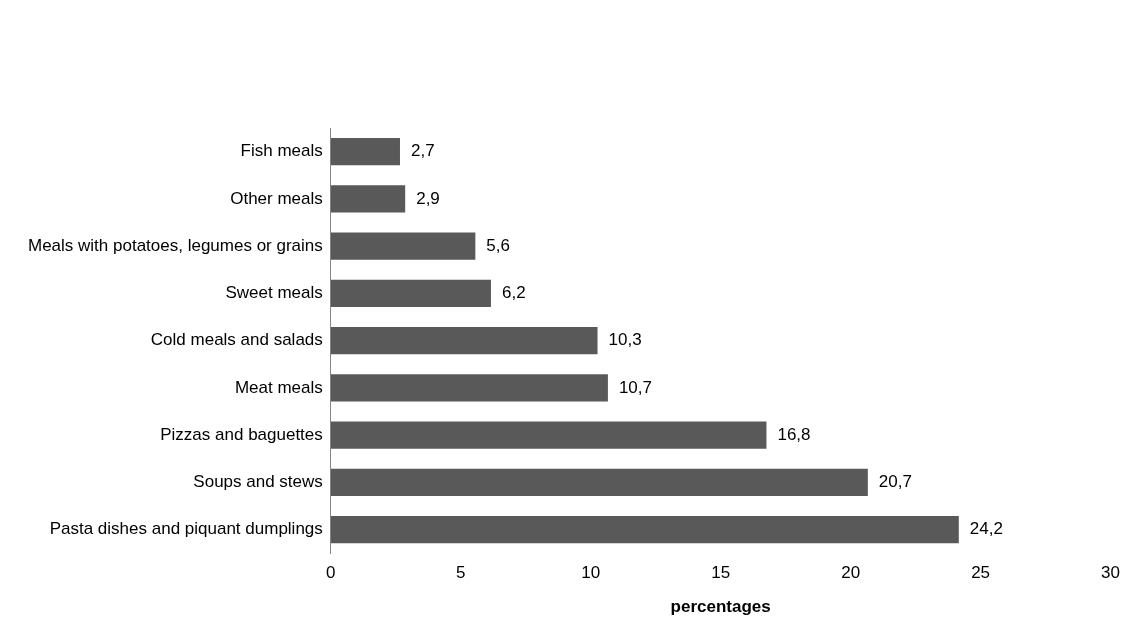  Describe the element at coordinates (981, 573) in the screenshot. I see `x-tick-label: 25` at that location.